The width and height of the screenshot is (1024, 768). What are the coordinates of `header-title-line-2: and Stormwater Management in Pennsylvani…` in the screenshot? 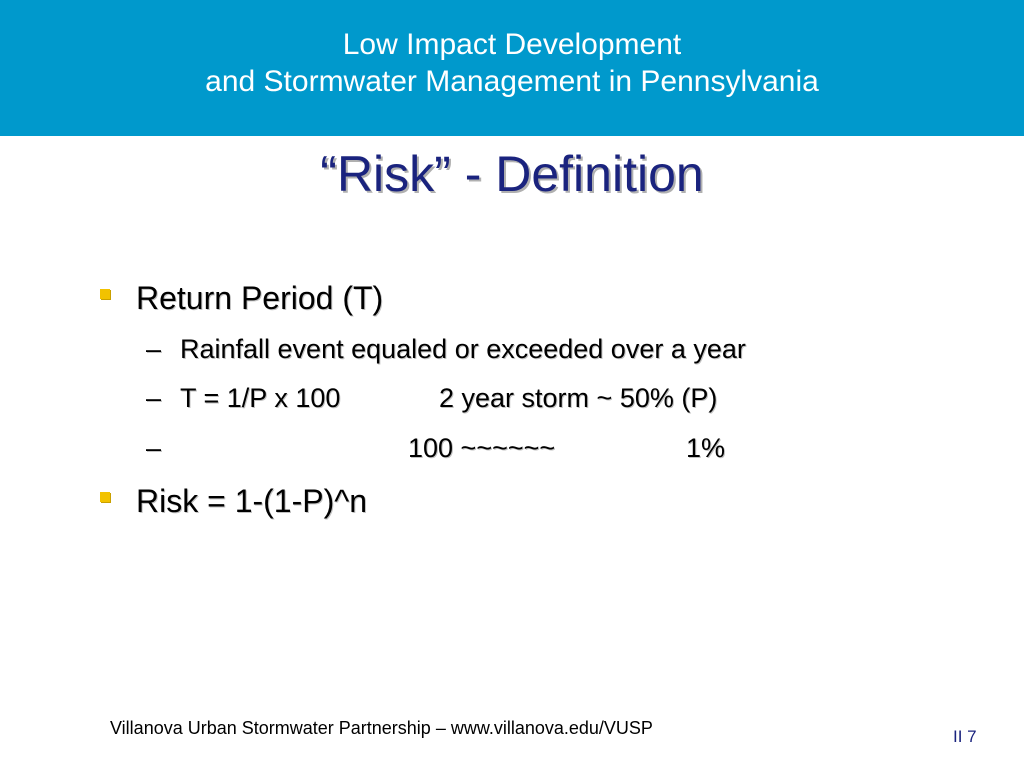 It's located at (512, 81).